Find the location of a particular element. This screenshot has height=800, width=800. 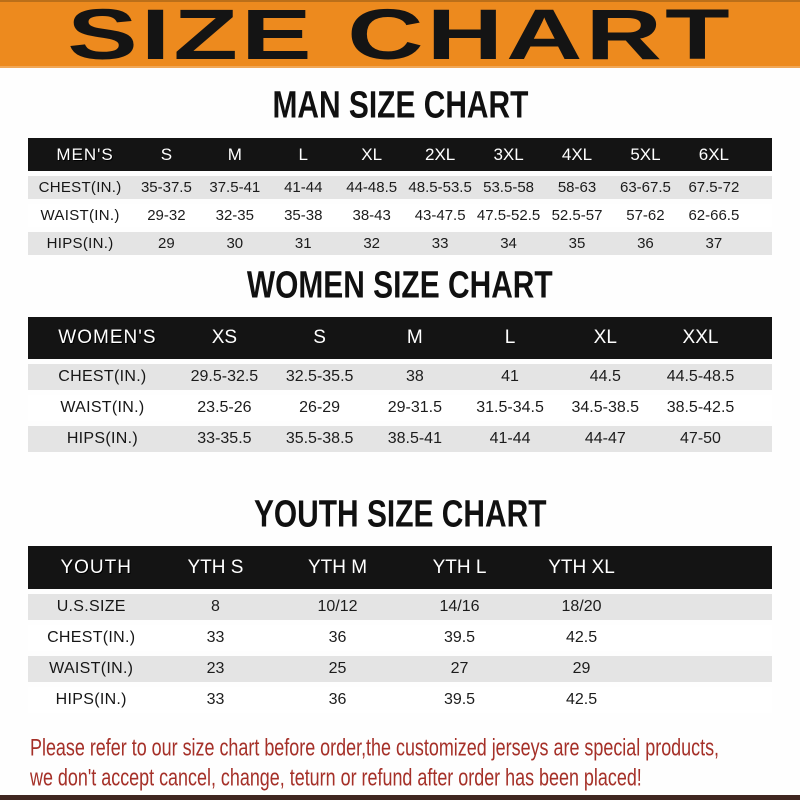

size-value: 38 is located at coordinates (415, 377).